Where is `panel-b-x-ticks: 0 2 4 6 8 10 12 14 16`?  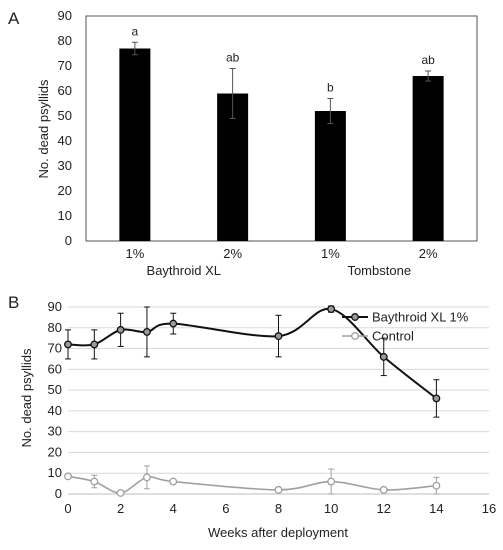 panel-b-x-ticks: 0 2 4 6 8 10 12 14 16 is located at coordinates (280, 508).